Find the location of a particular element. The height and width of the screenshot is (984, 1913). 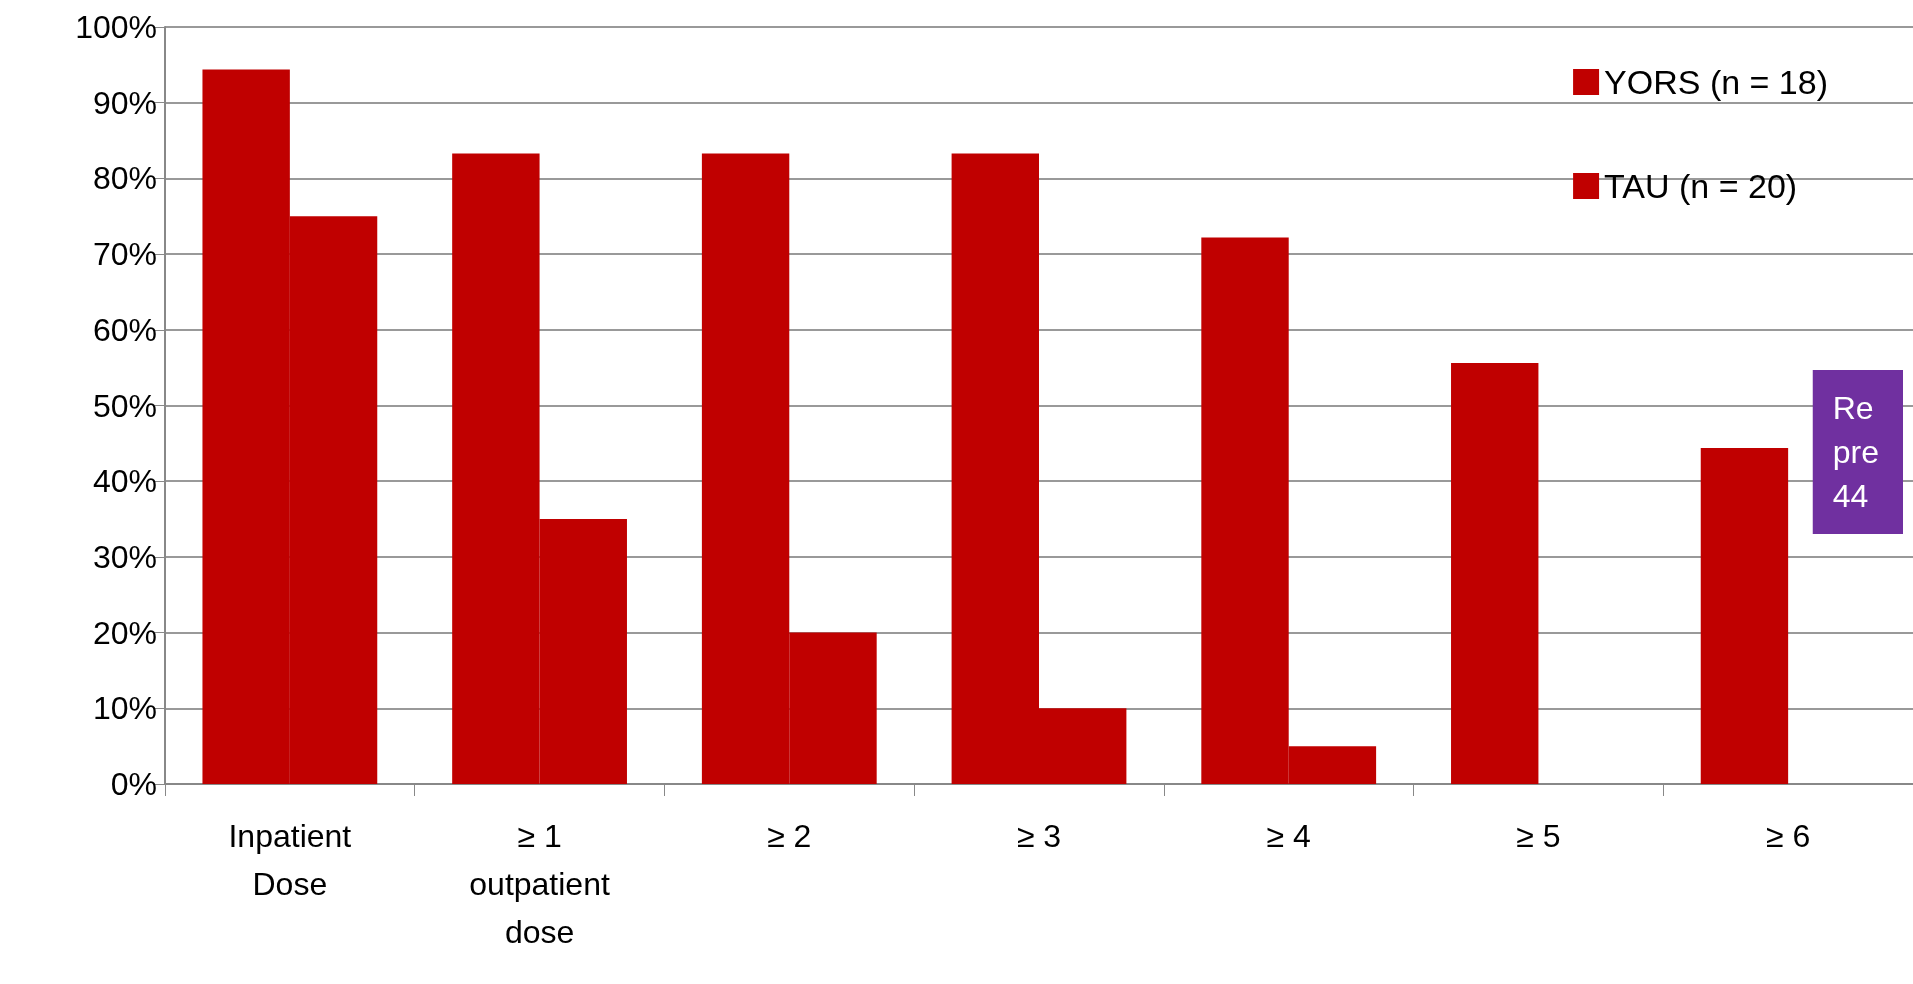

x-tick-label: ≥ 4 is located at coordinates (1288, 836).